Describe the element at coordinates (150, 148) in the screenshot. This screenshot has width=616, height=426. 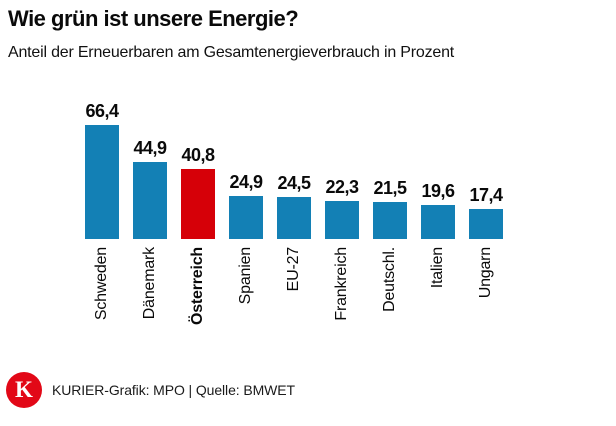
I see `bar-value-label: 44,9` at that location.